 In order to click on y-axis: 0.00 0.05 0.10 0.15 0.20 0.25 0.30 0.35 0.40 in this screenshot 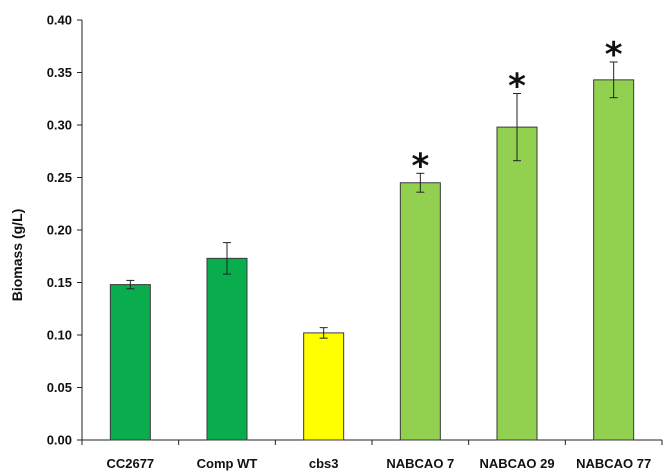, I will do `click(65, 230)`.